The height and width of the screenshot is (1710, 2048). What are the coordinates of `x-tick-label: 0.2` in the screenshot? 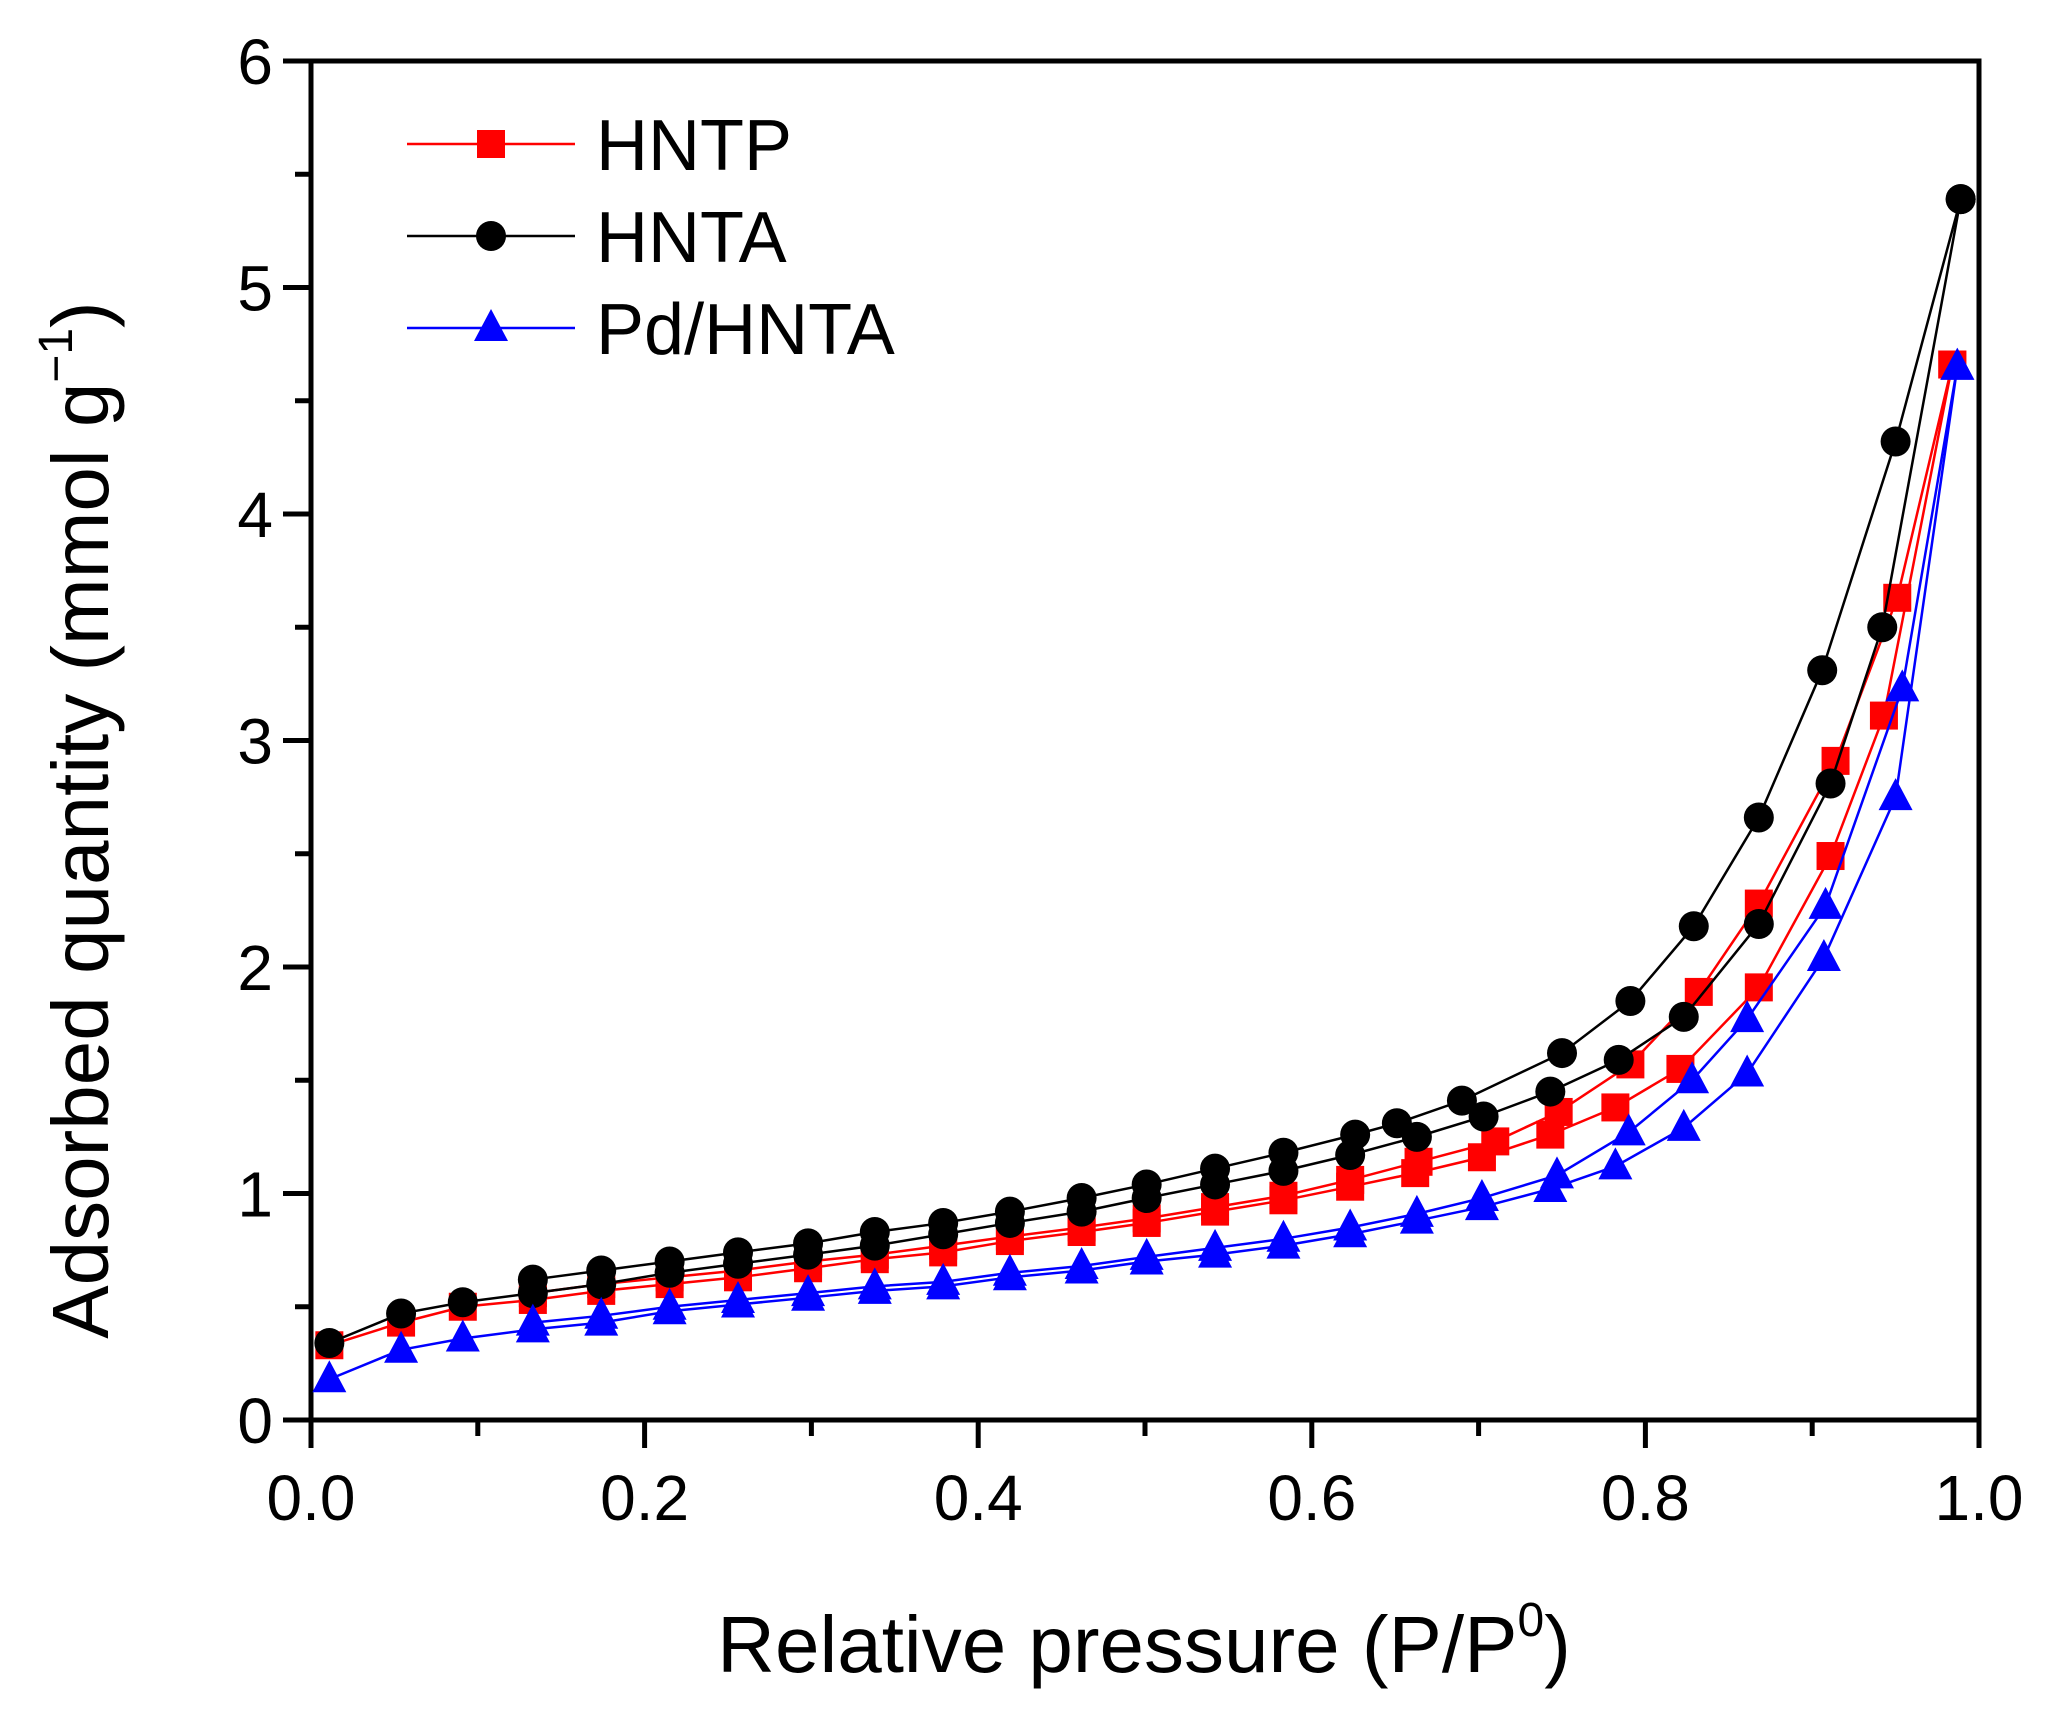 It's located at (644, 1498).